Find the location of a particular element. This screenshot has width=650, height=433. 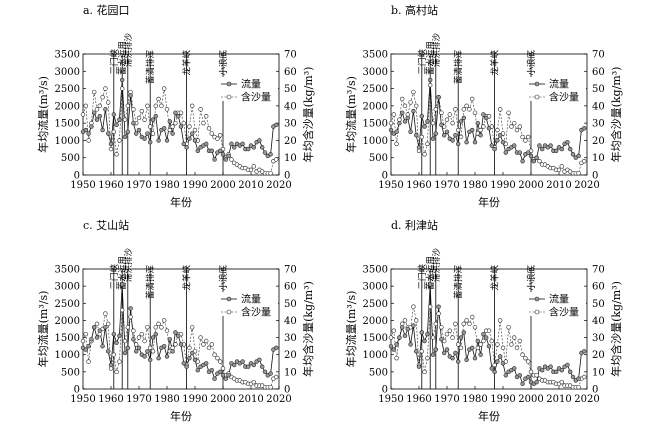

y2-tick-label: 60 is located at coordinates (598, 72).